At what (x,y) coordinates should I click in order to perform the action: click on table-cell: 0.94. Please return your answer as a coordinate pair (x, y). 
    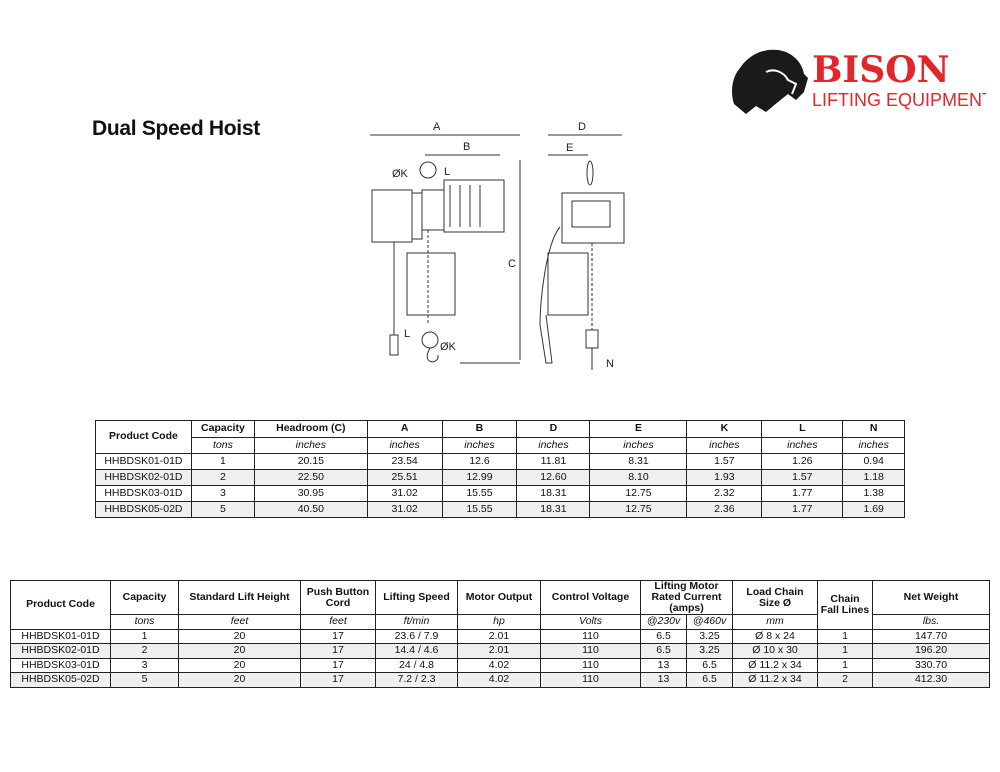
    Looking at the image, I should click on (873, 461).